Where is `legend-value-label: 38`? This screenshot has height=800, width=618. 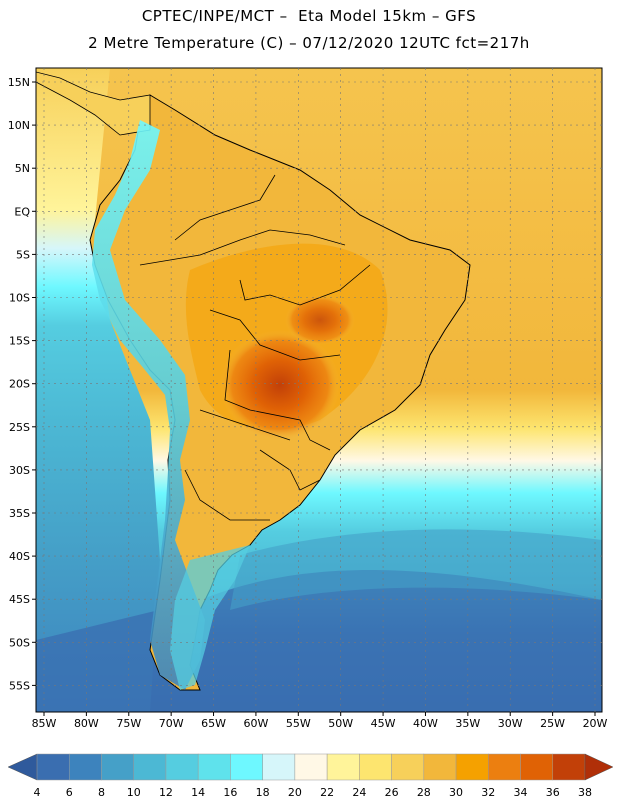 legend-value-label: 38 is located at coordinates (585, 792).